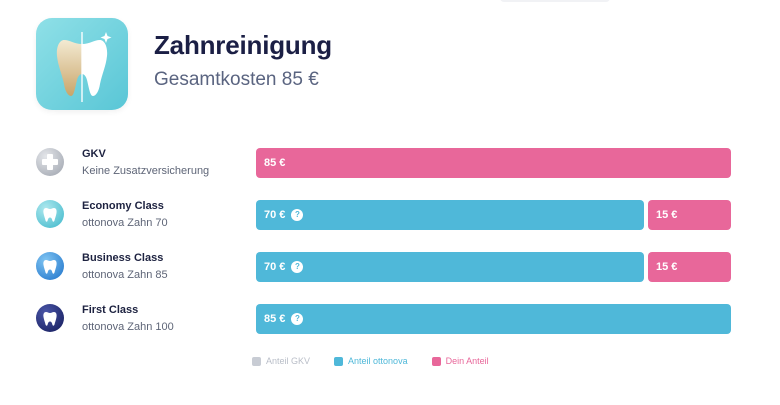 The width and height of the screenshot is (780, 405). Describe the element at coordinates (82, 64) in the screenshot. I see `tooth-cleaning-icon` at that location.